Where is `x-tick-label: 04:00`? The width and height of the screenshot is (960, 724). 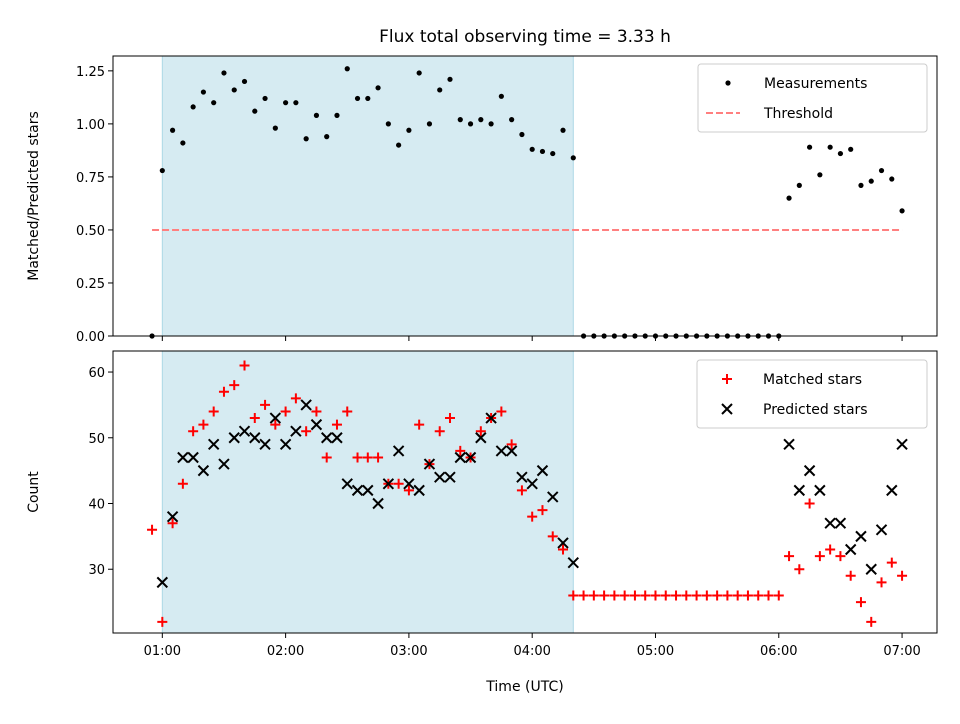 x-tick-label: 04:00 is located at coordinates (531, 651).